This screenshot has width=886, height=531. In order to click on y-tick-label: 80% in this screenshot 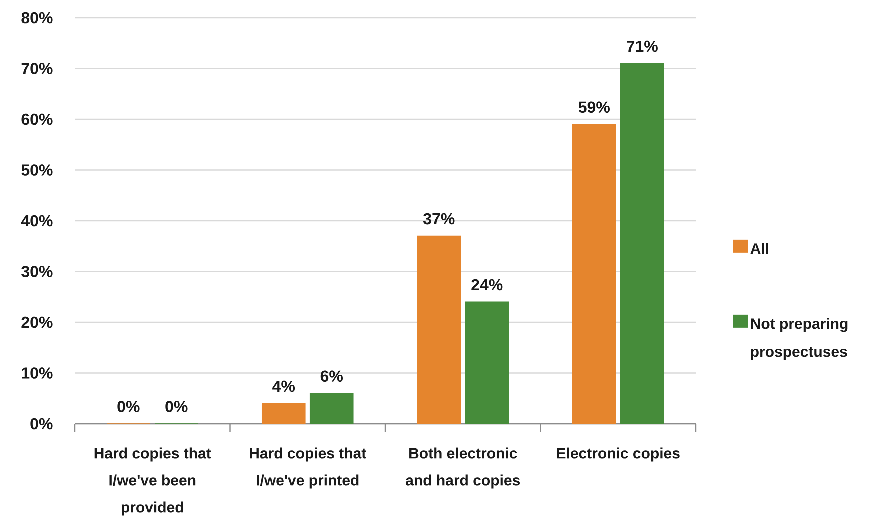, I will do `click(37, 18)`.